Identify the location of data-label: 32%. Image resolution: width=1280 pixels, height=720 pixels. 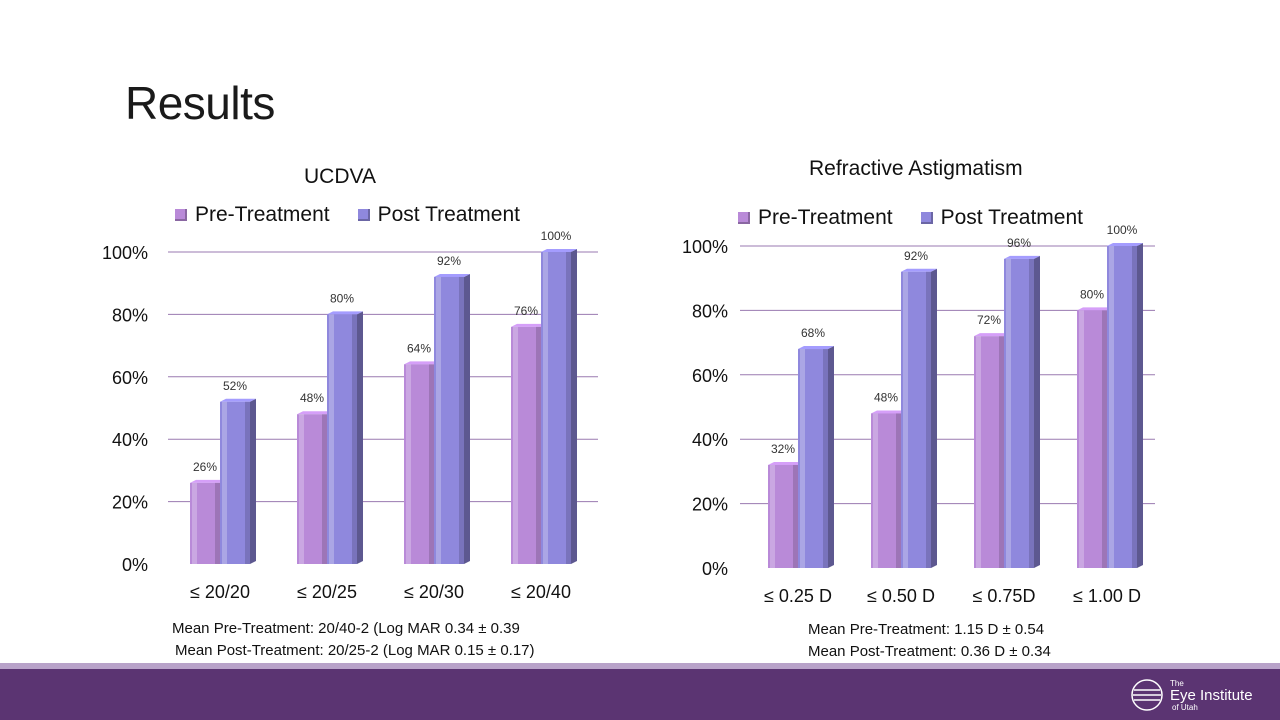
(783, 449).